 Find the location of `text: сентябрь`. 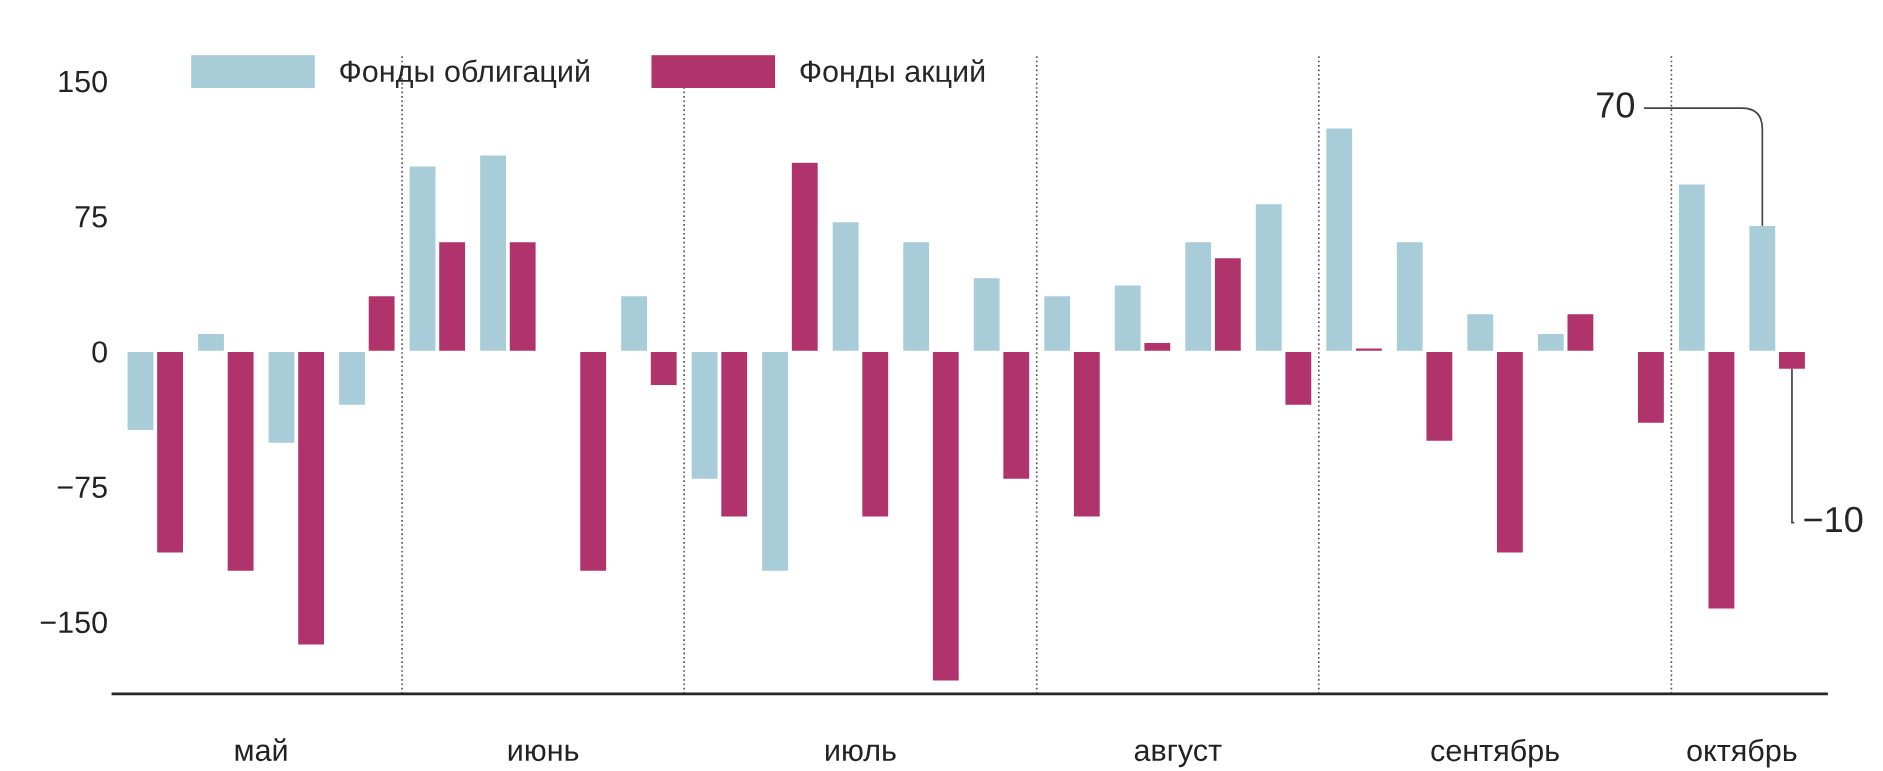

text: сентябрь is located at coordinates (1495, 753).